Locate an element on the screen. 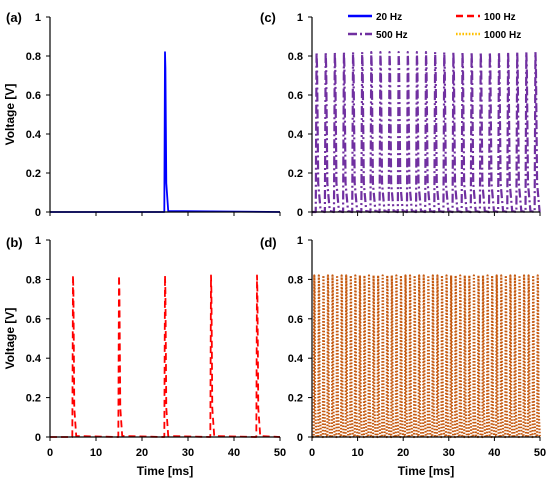  series-line-20hz is located at coordinates (165, 132).